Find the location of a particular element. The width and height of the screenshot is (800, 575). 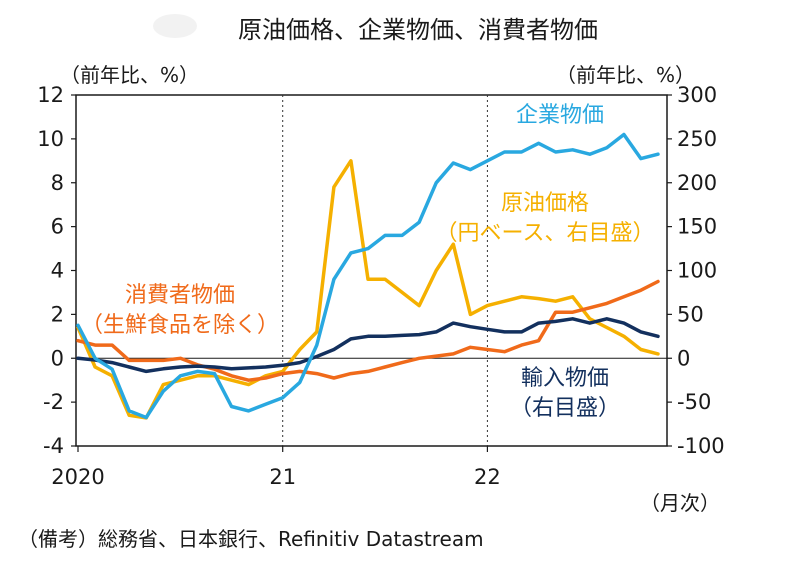

series-label: （右目盛） is located at coordinates (565, 408).